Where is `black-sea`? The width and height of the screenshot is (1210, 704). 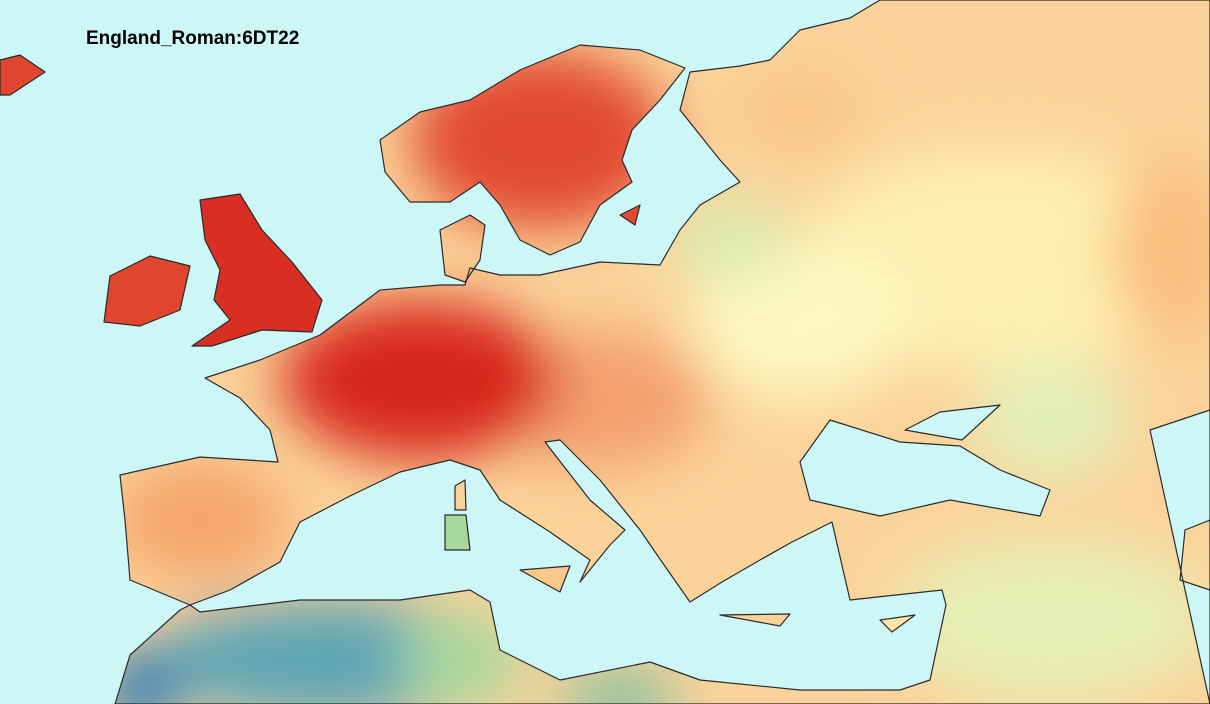 black-sea is located at coordinates (925, 468).